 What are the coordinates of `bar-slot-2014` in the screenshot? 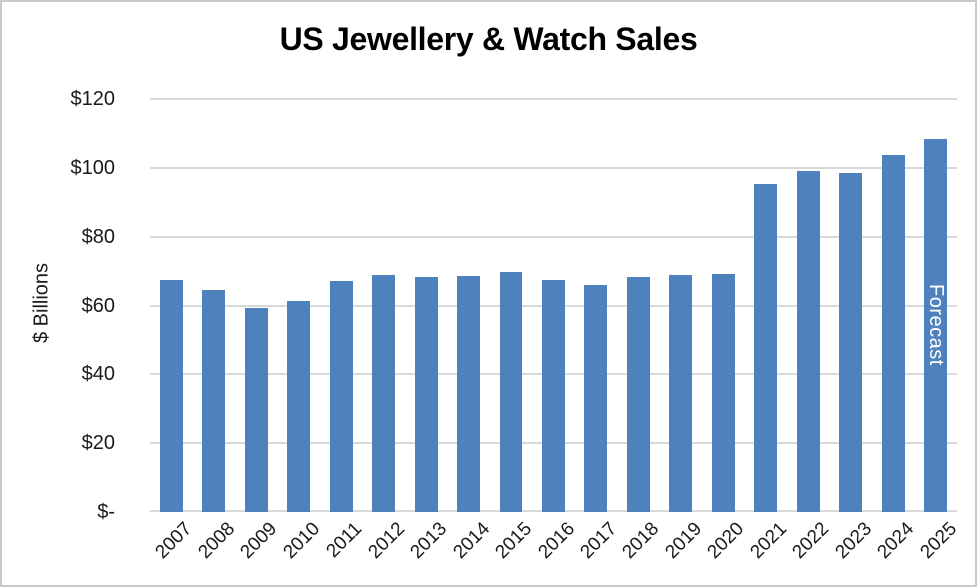 It's located at (468, 305).